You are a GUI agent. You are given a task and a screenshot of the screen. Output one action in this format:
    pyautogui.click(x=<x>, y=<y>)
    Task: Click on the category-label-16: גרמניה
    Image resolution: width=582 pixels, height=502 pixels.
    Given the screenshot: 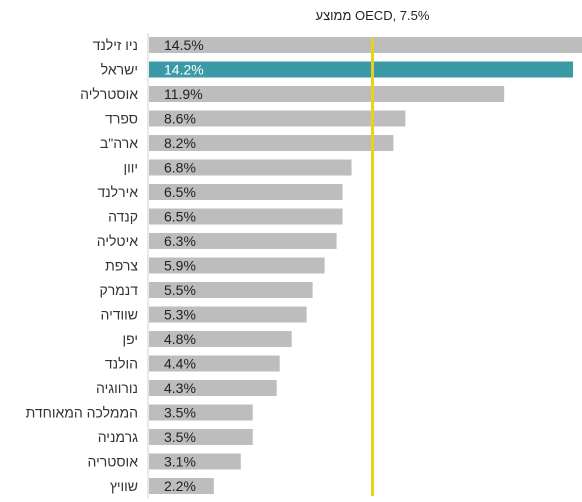 What is the action you would take?
    pyautogui.click(x=118, y=437)
    